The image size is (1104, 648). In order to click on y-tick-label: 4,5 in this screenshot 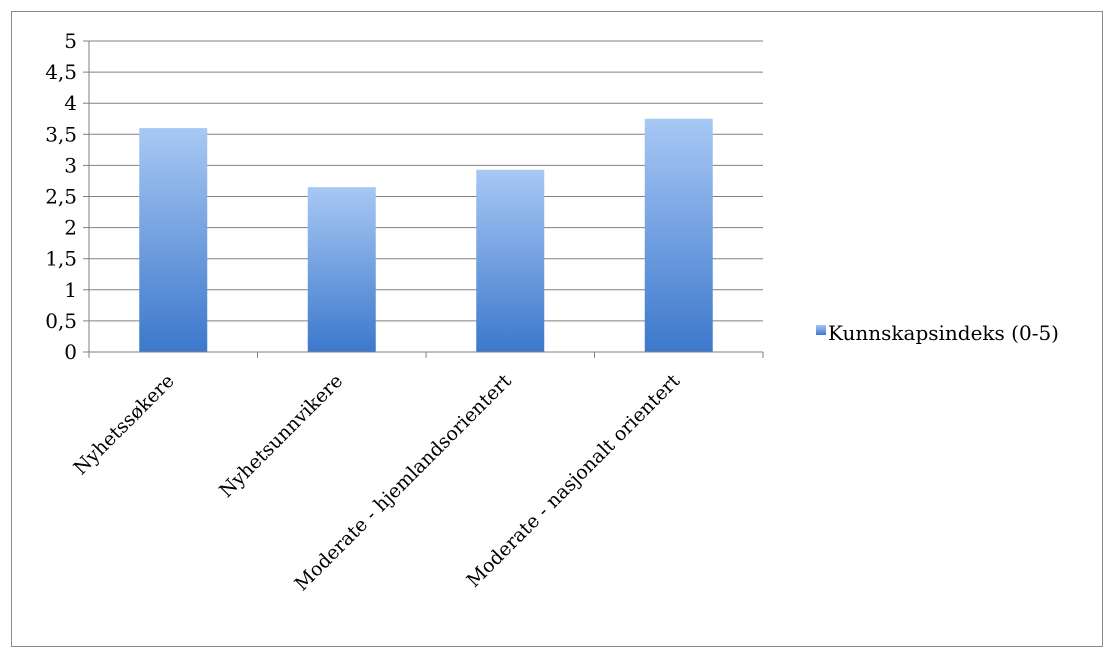, I will do `click(61, 72)`.